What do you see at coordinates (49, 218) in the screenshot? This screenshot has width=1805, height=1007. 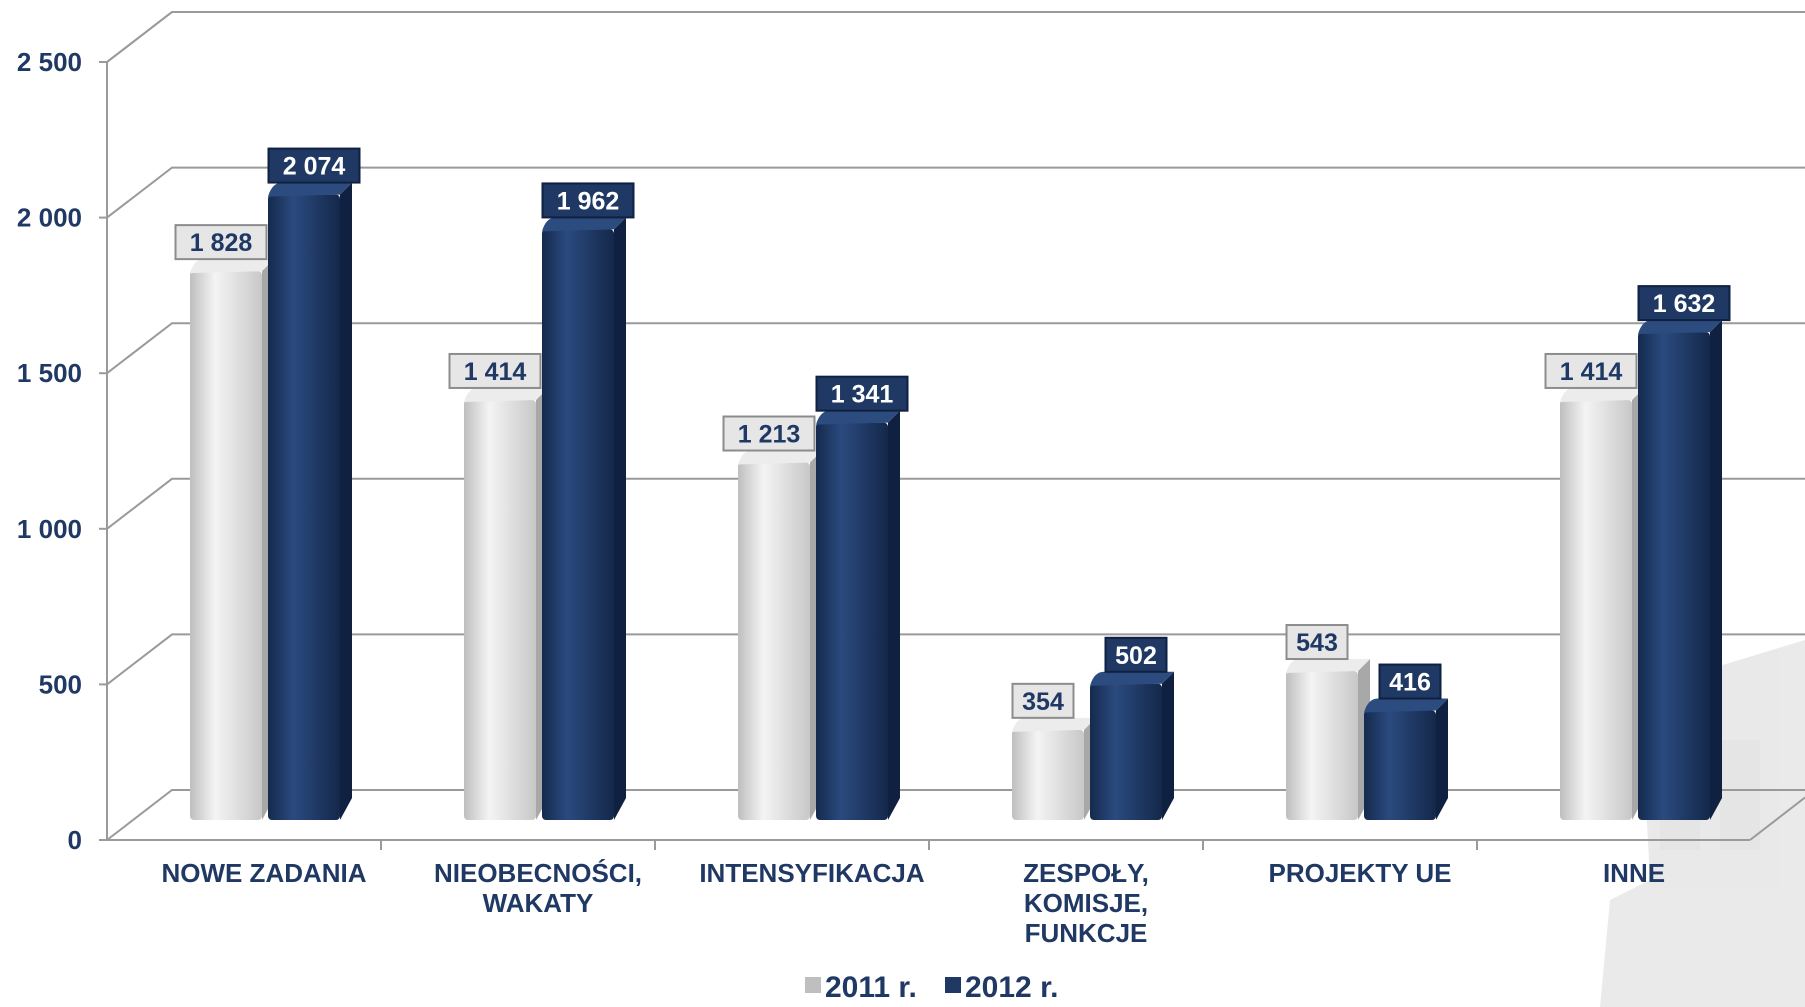 I see `y-tick-label: 2 000` at bounding box center [49, 218].